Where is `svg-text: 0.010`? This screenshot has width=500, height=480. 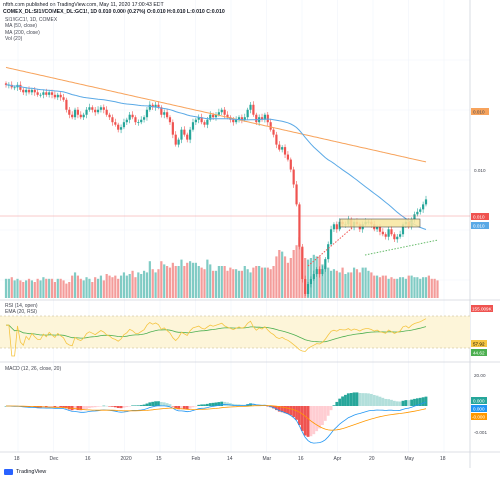
svg-text: 0.010 is located at coordinates (479, 112).